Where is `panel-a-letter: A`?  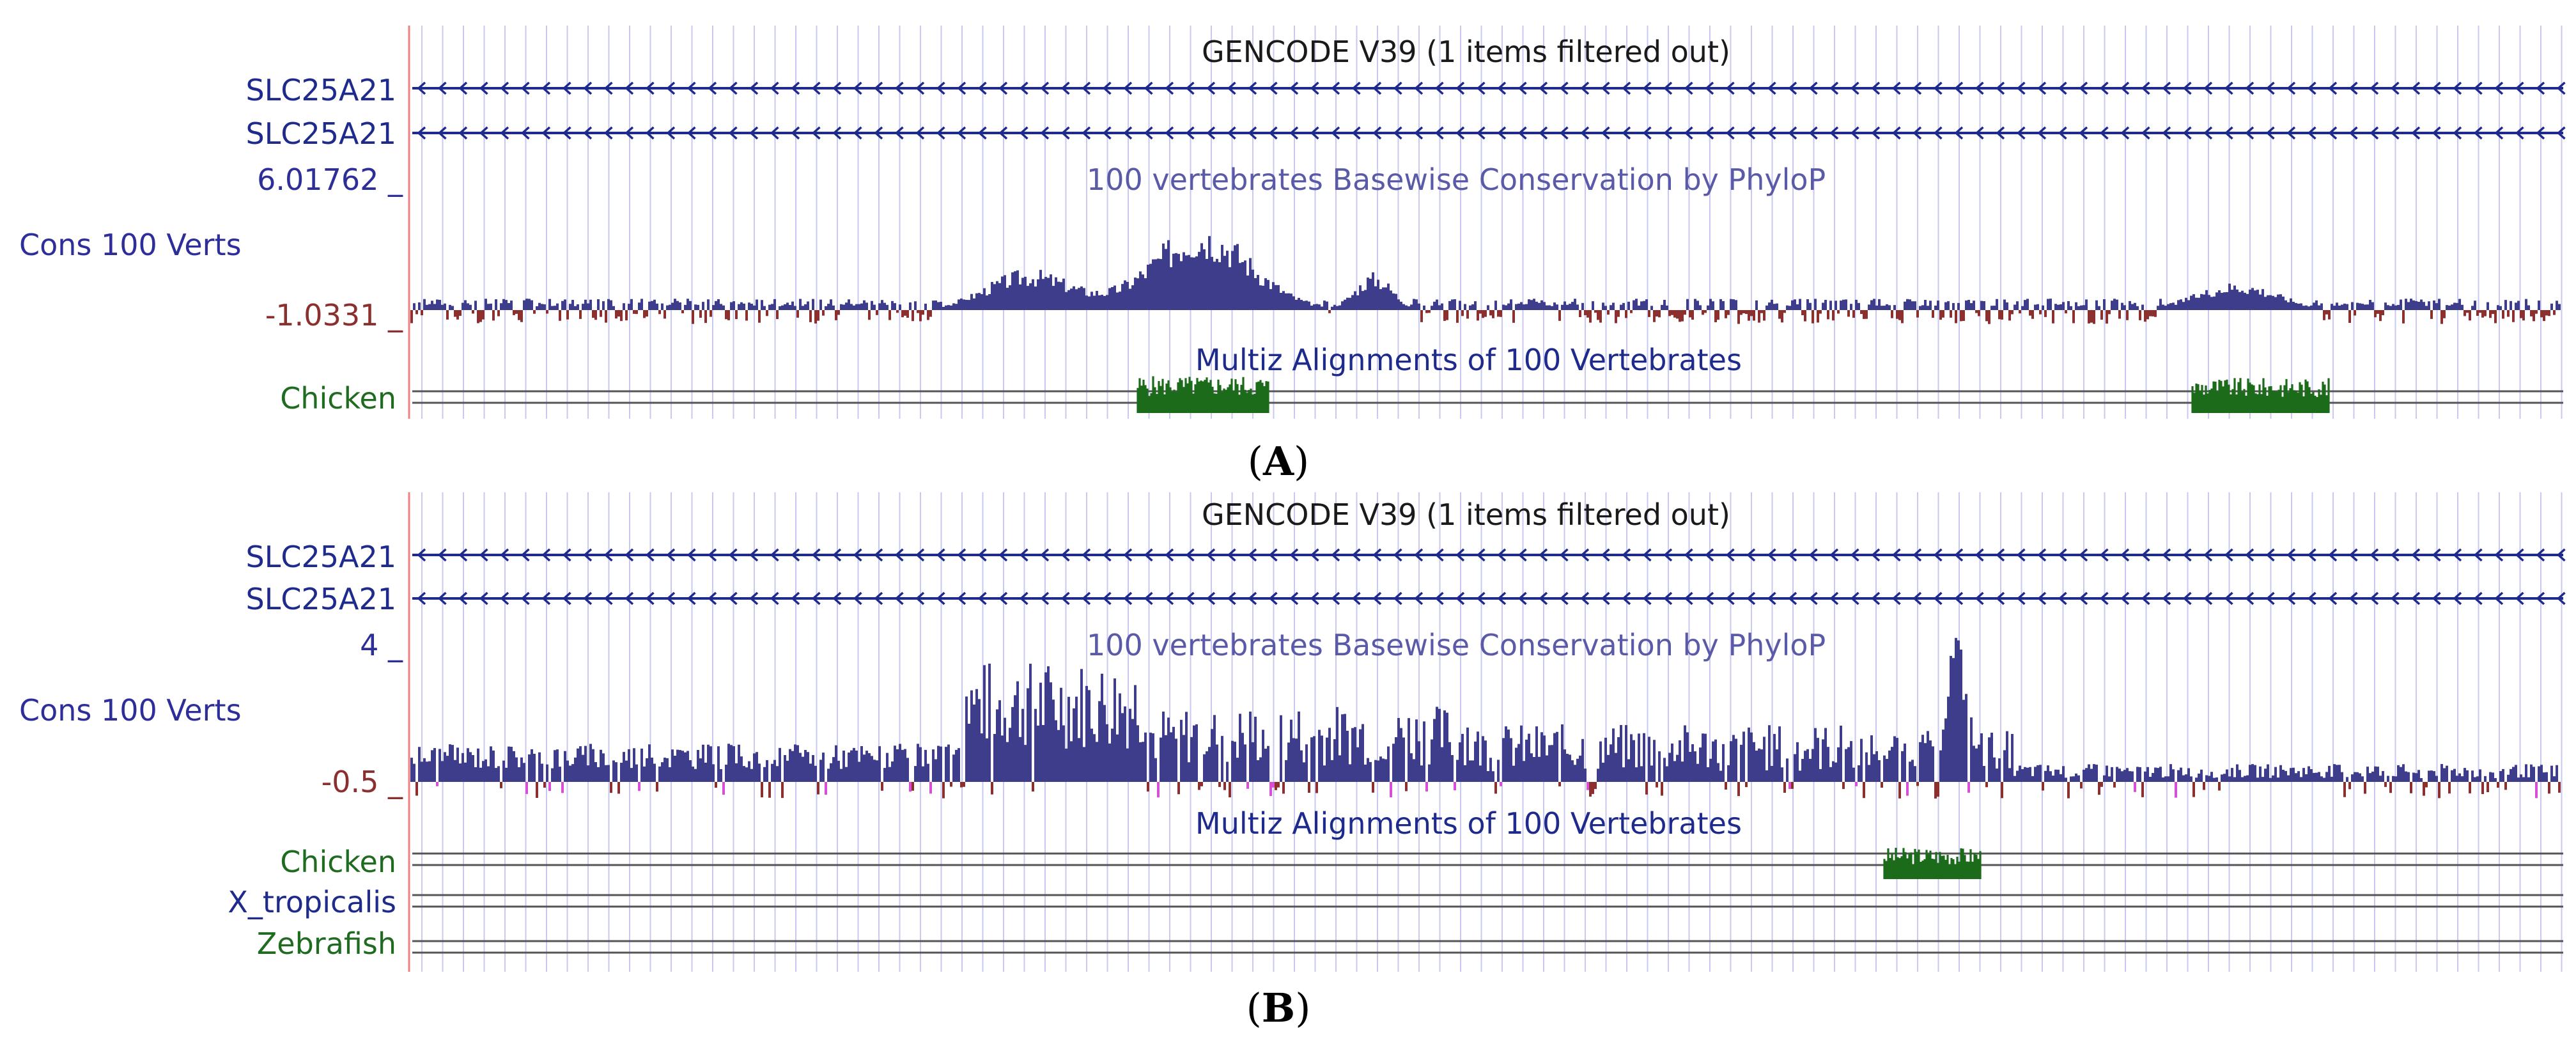
panel-a-letter: A is located at coordinates (1278, 462).